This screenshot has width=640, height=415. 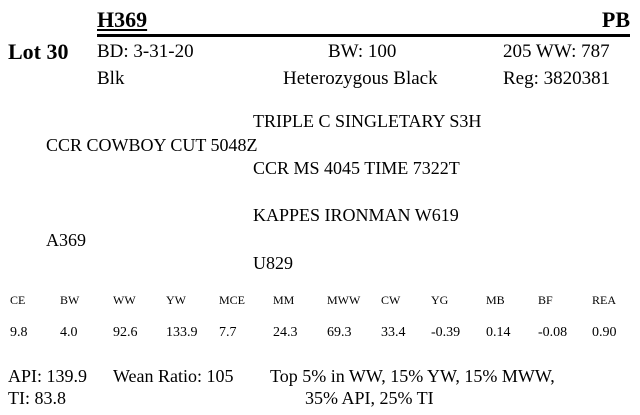 I want to click on epd-value: 69.3, so click(x=339, y=332).